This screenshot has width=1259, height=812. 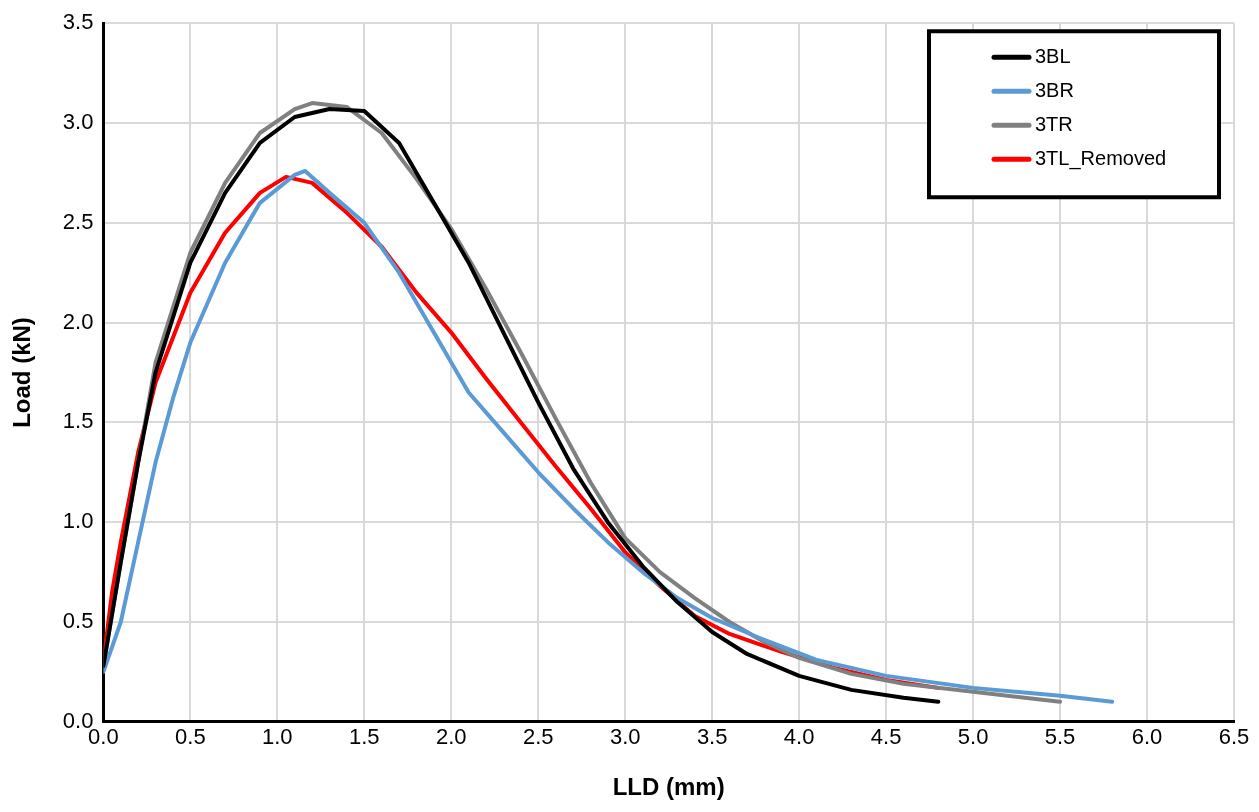 What do you see at coordinates (1054, 123) in the screenshot?
I see `legend-label: 3TR` at bounding box center [1054, 123].